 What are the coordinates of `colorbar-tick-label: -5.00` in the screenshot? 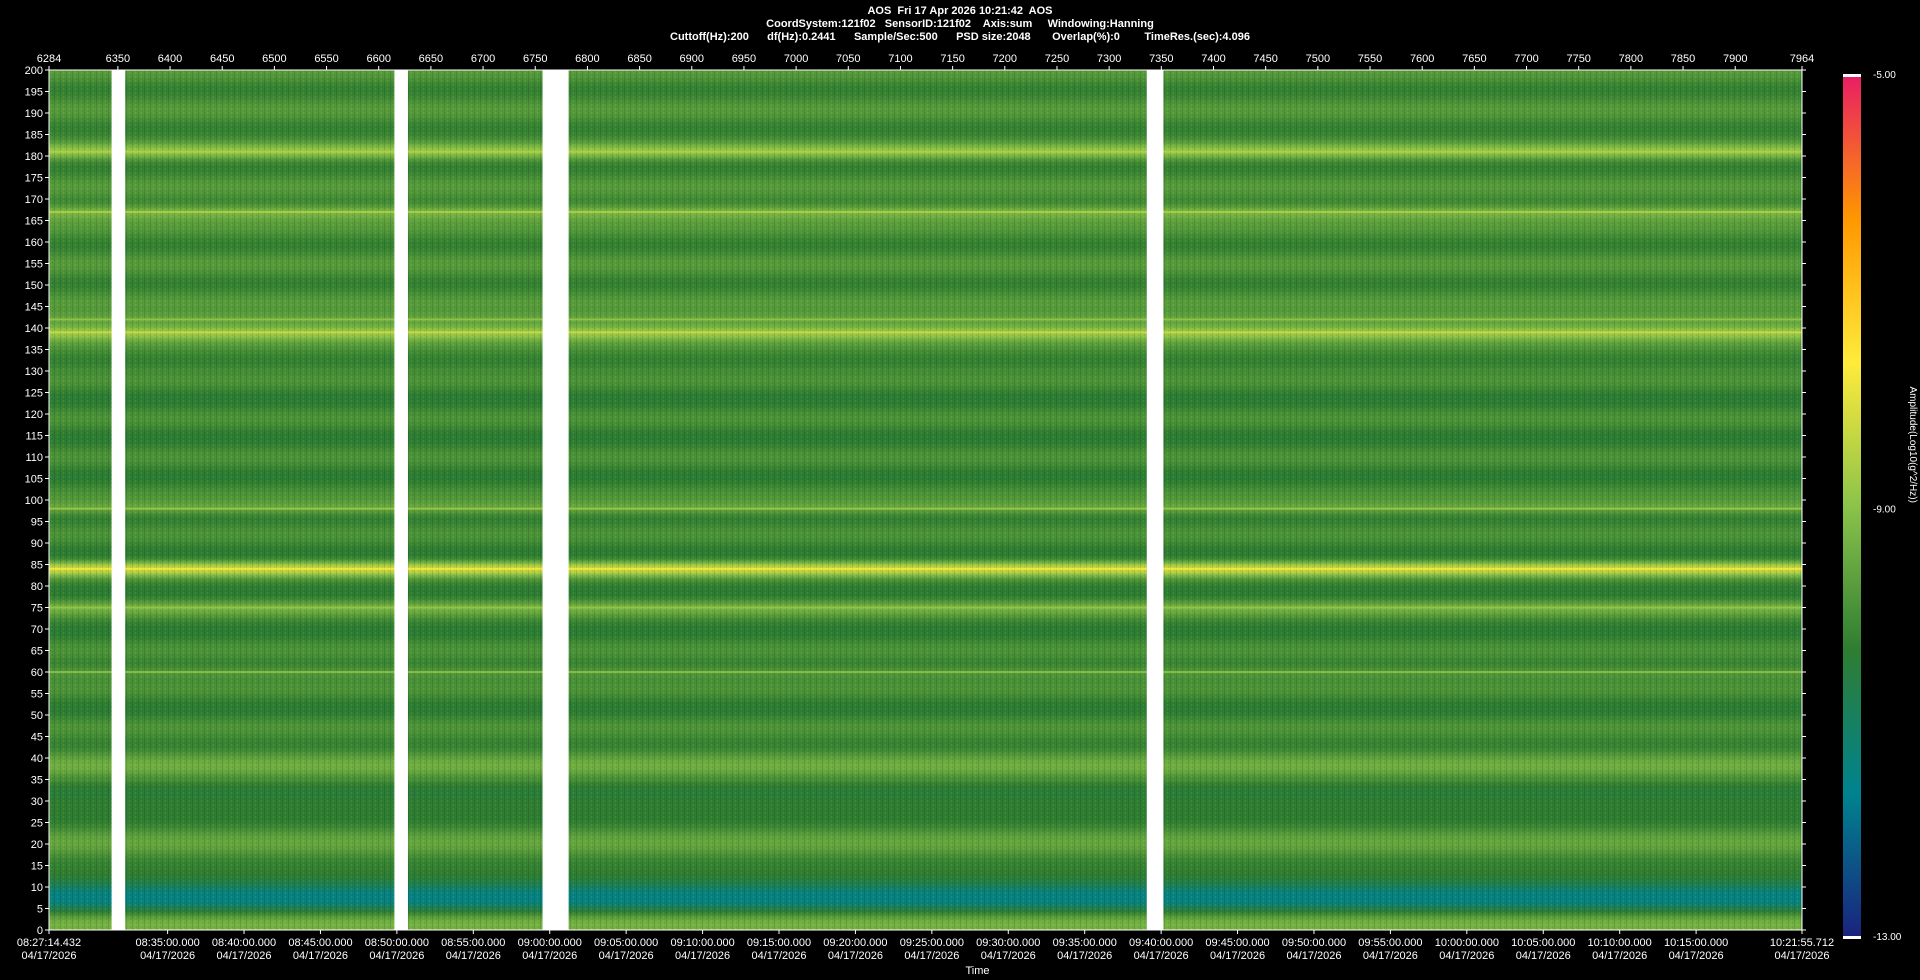 It's located at (1884, 75).